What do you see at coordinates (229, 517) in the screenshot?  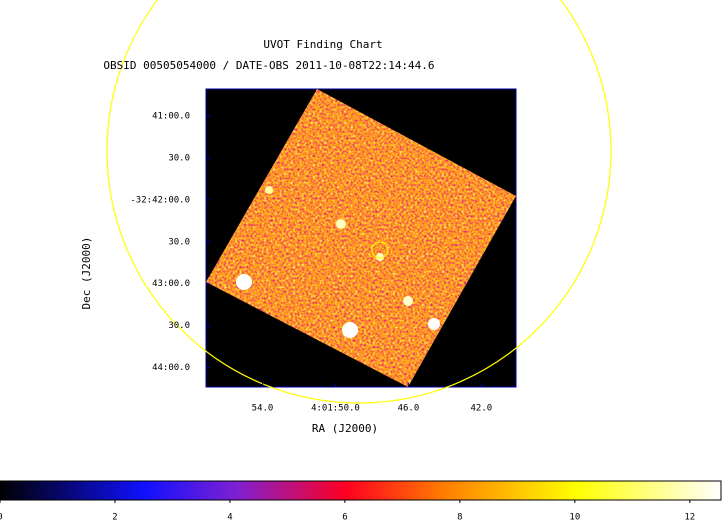 I see `colorbar-tick-label: 4` at bounding box center [229, 517].